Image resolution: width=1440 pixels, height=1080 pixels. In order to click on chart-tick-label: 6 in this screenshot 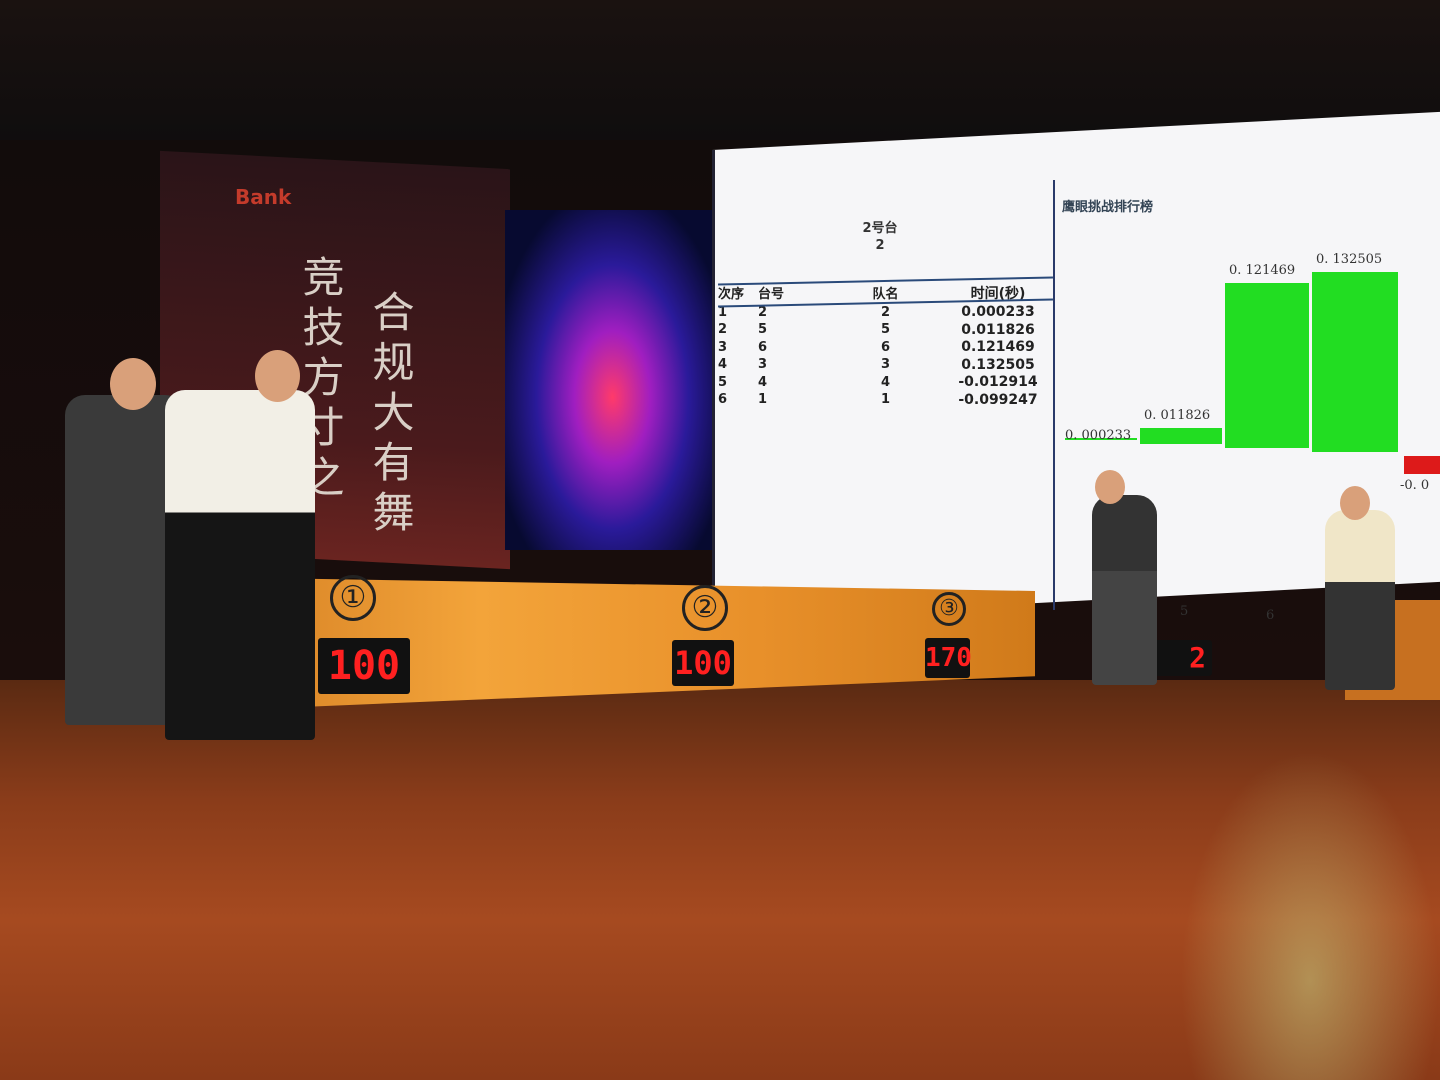, I will do `click(1270, 615)`.